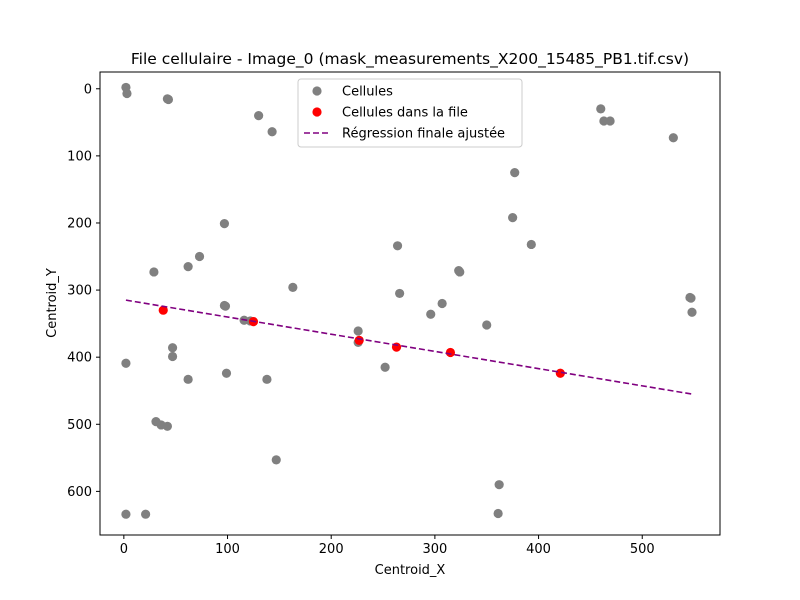  I want to click on x-tick-label: 300, so click(434, 549).